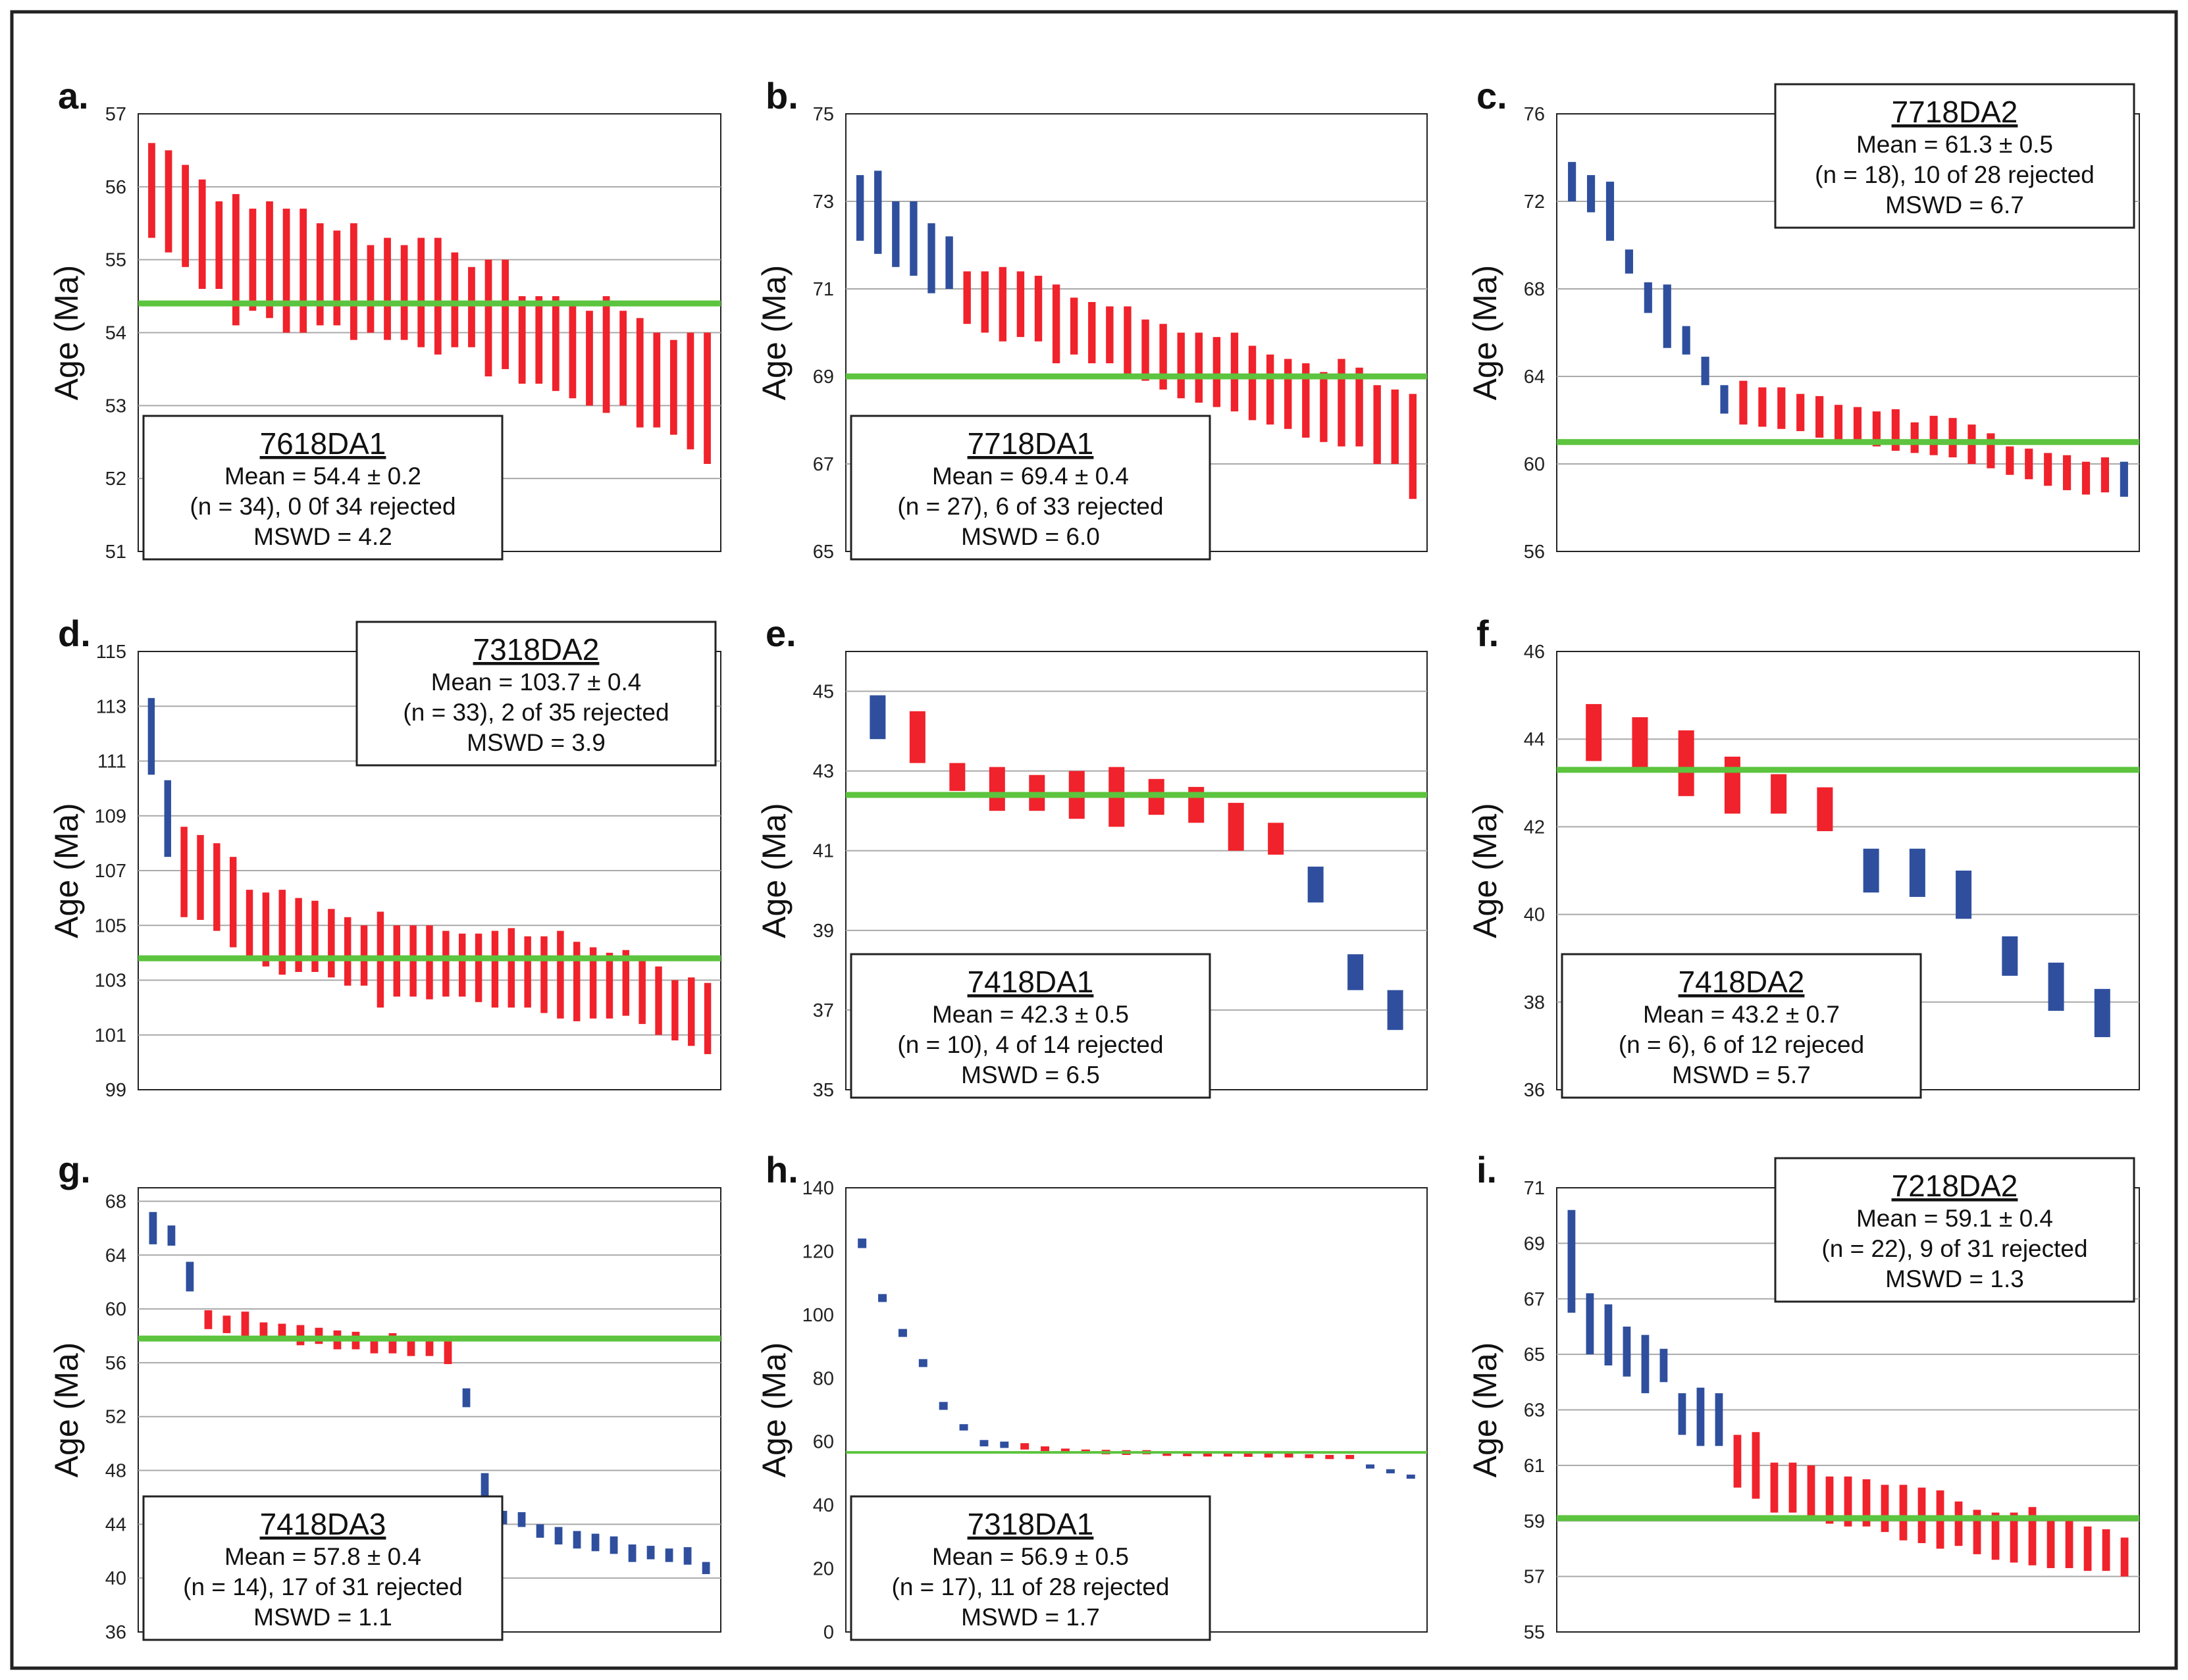  Describe the element at coordinates (1955, 112) in the screenshot. I see `sample-name: 7718DA2` at that location.